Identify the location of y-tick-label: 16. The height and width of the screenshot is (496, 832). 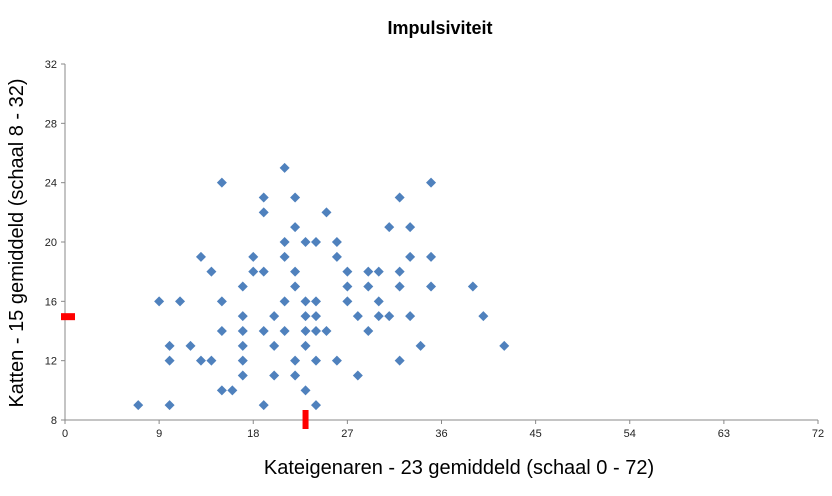
(51, 302).